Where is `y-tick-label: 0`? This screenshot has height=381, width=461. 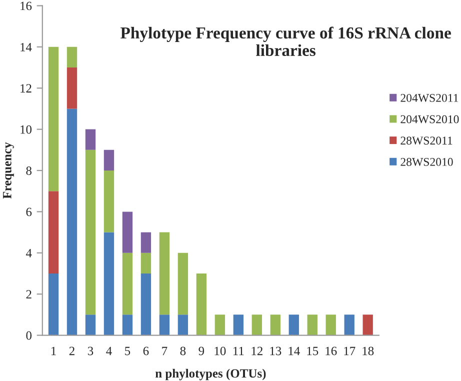 y-tick-label: 0 is located at coordinates (29, 335).